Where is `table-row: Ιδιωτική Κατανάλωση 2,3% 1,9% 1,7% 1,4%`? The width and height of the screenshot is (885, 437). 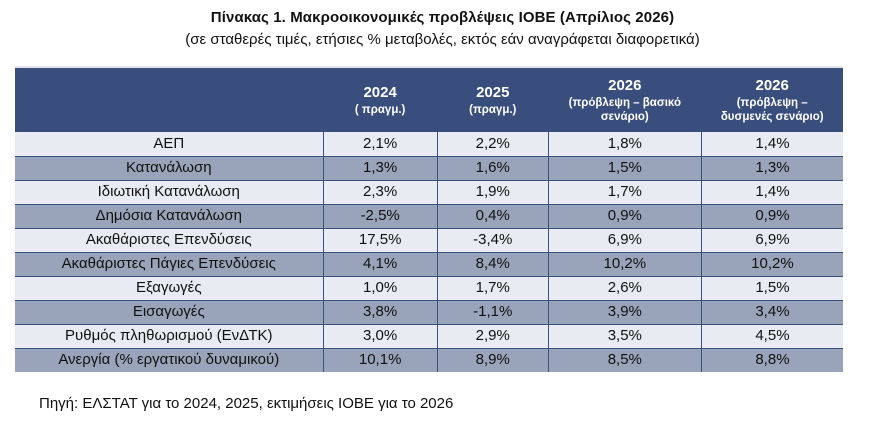 table-row: Ιδιωτική Κατανάλωση 2,3% 1,9% 1,7% 1,4% is located at coordinates (429, 192).